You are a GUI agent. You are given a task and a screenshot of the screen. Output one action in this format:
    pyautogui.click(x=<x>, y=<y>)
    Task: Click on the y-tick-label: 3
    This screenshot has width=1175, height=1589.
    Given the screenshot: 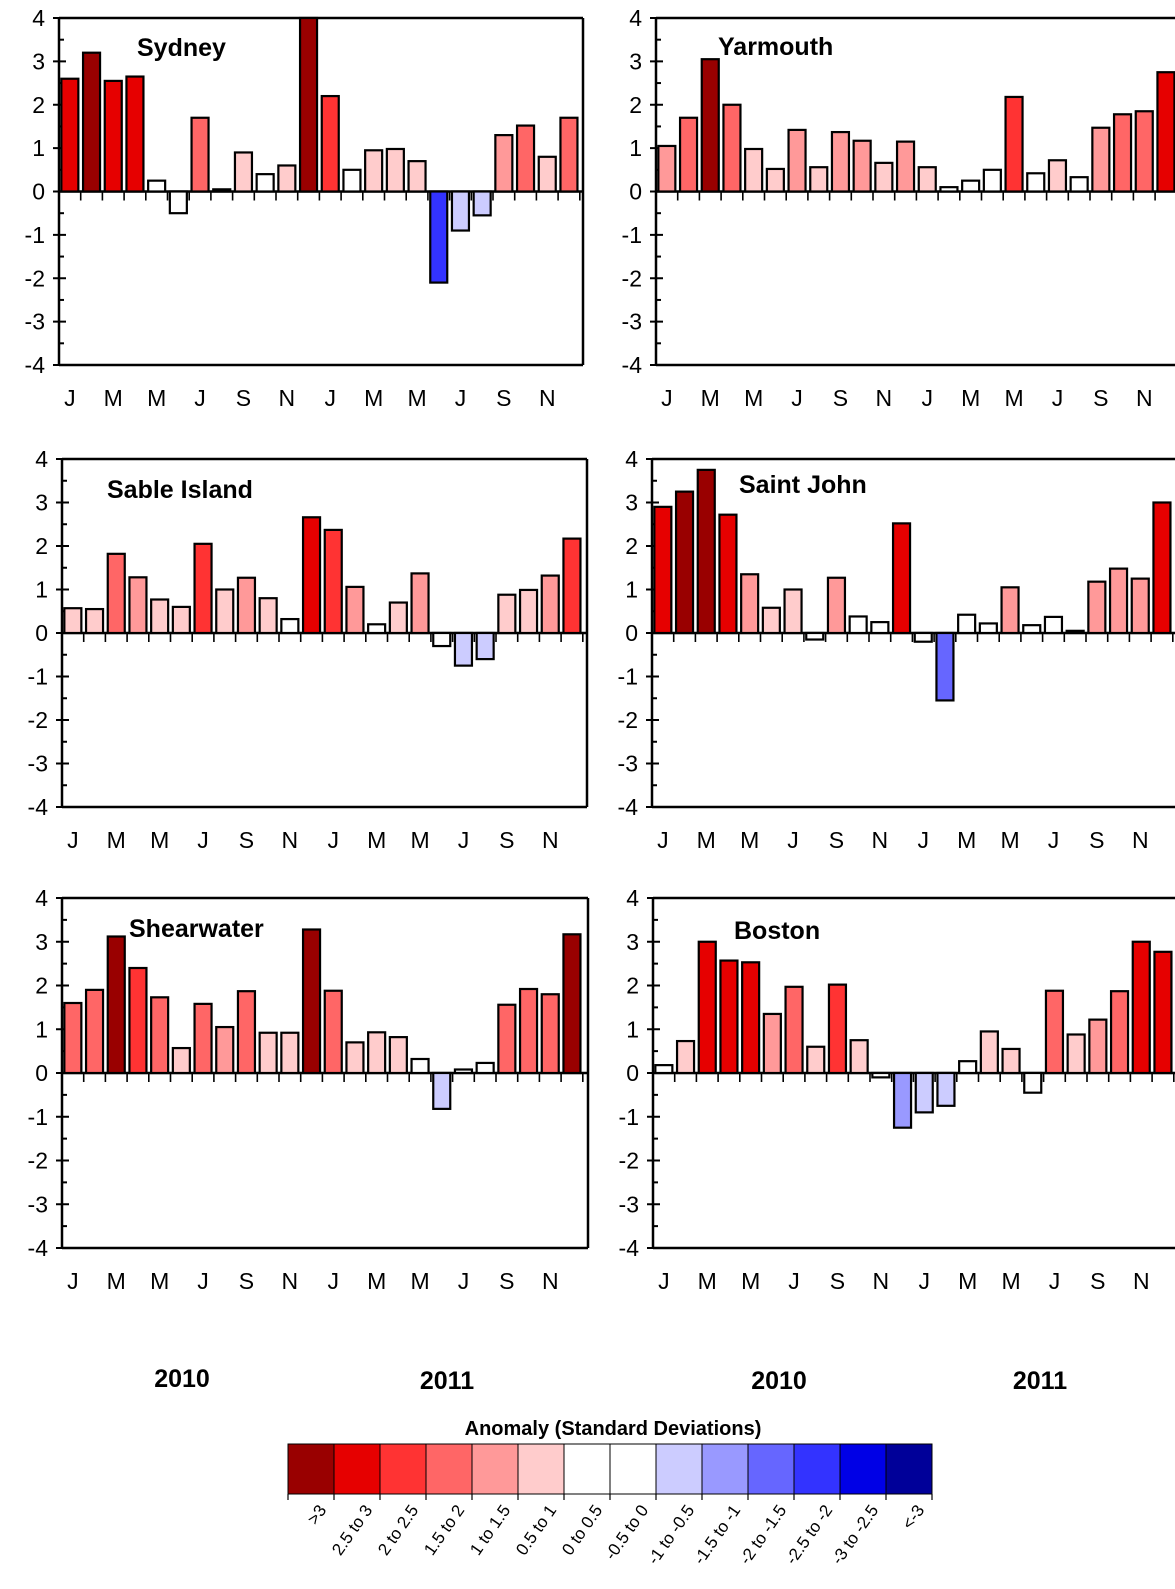 What is the action you would take?
    pyautogui.click(x=632, y=942)
    